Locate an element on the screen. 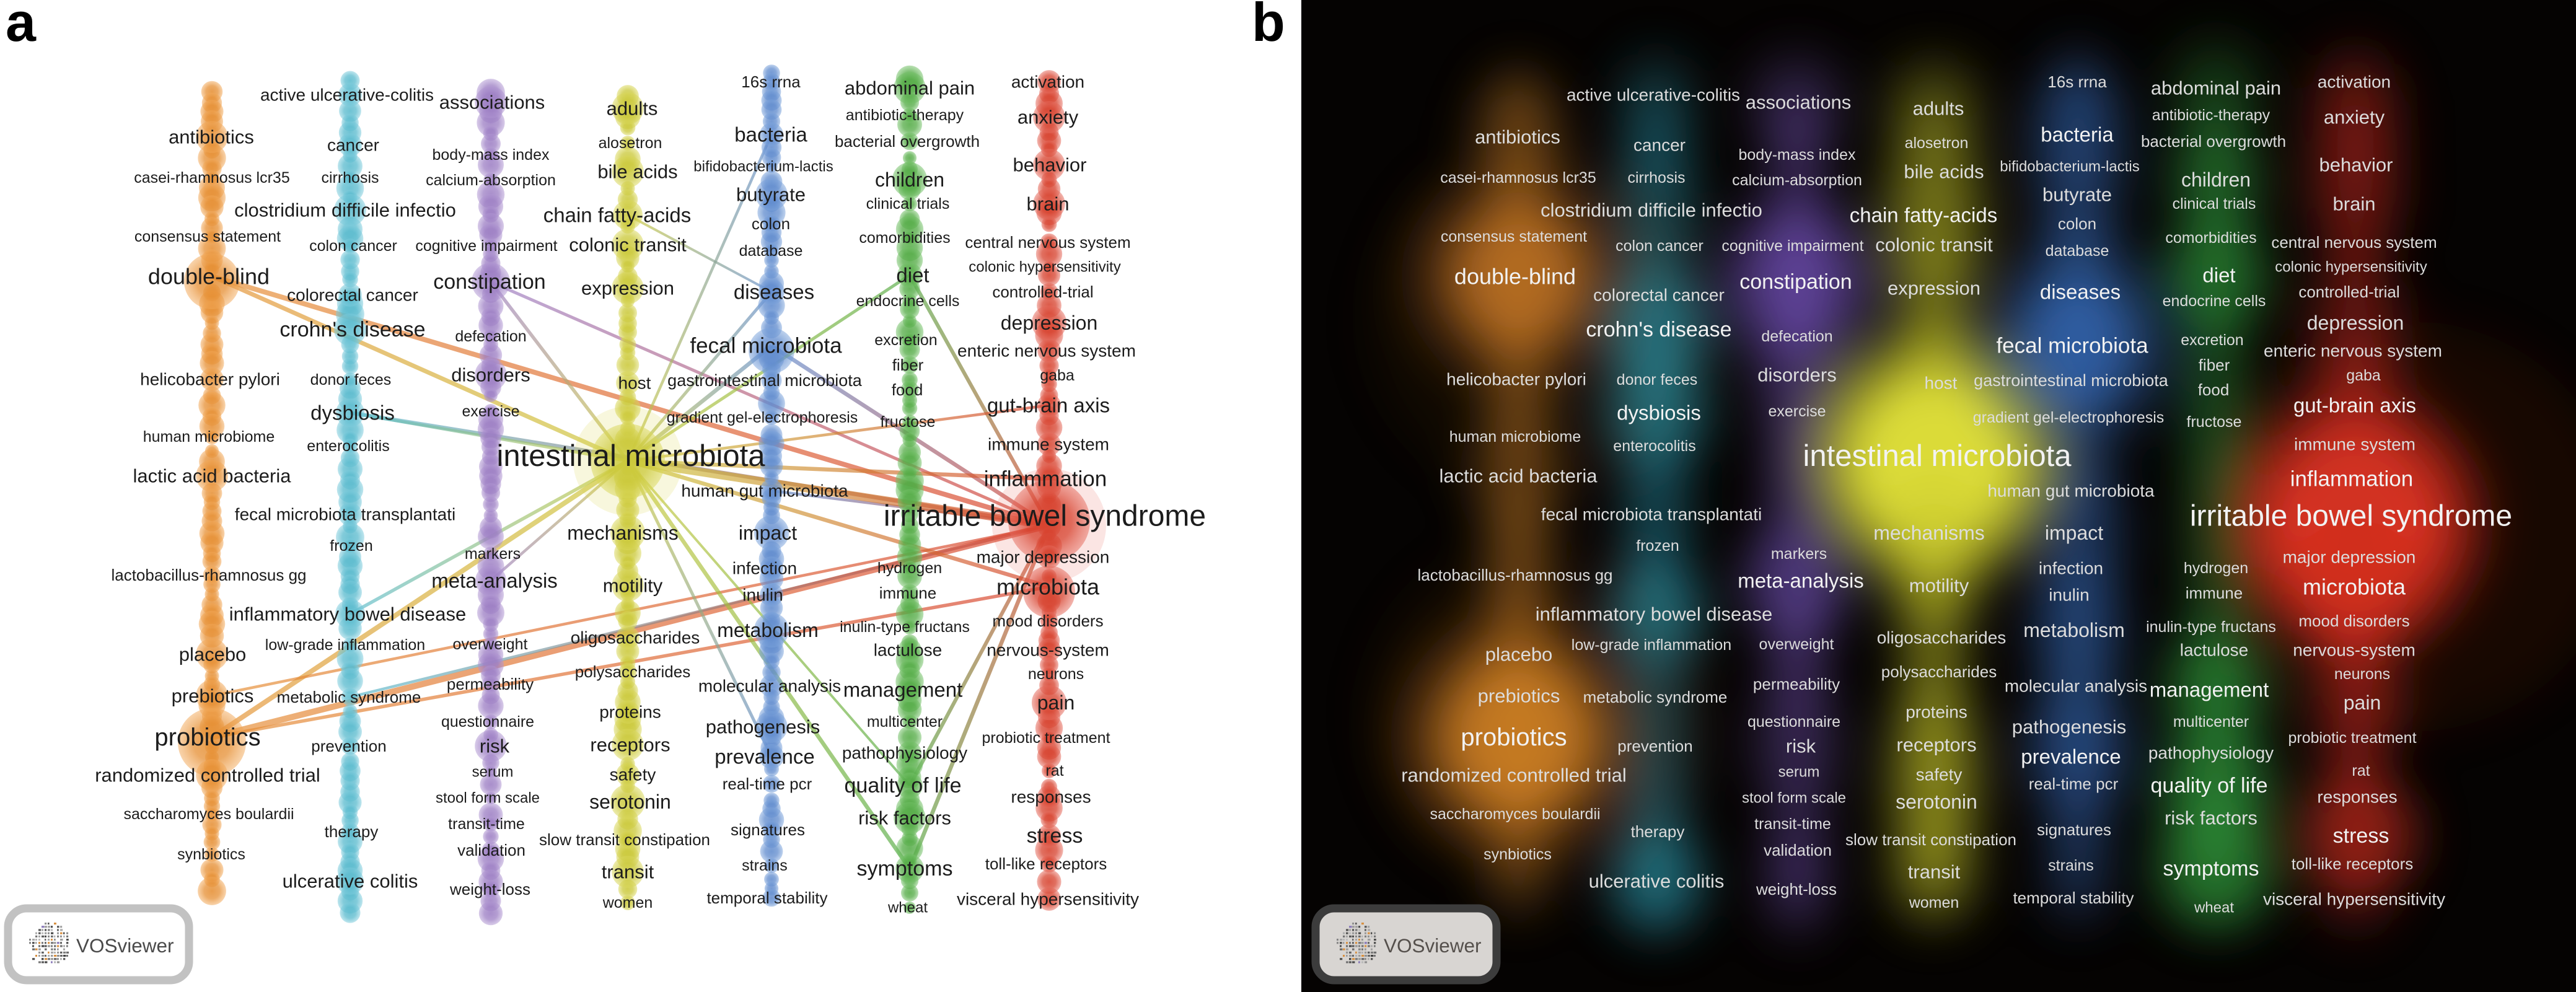 This screenshot has width=2576, height=992. svg-text: defecation is located at coordinates (491, 337).